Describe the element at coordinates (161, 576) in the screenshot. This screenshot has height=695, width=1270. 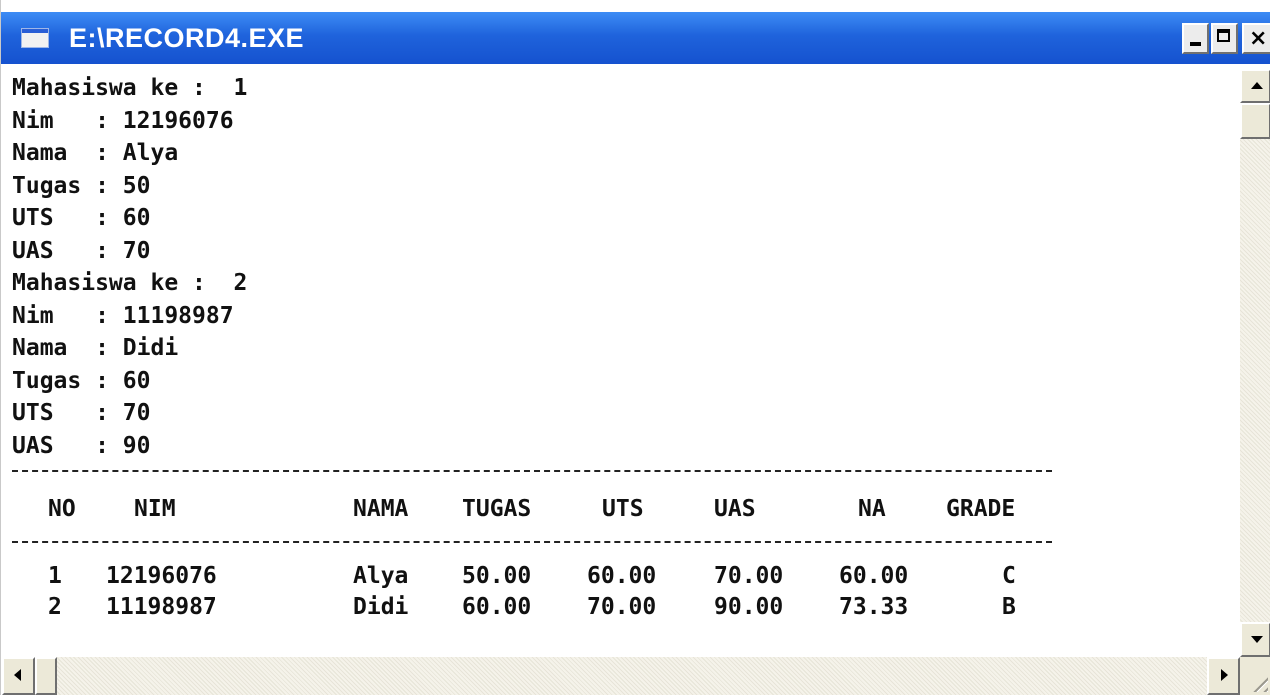
I see `cell-nim: 12196076` at that location.